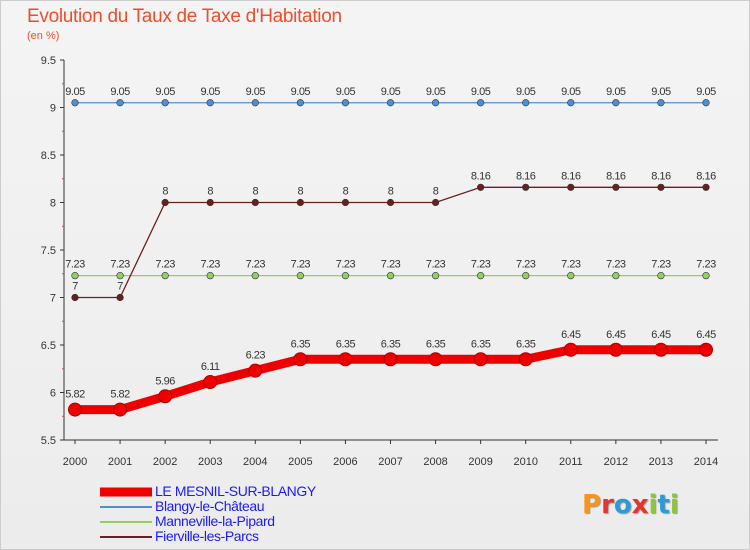 The image size is (750, 550). I want to click on y-tick-label: 5.5, so click(48, 441).